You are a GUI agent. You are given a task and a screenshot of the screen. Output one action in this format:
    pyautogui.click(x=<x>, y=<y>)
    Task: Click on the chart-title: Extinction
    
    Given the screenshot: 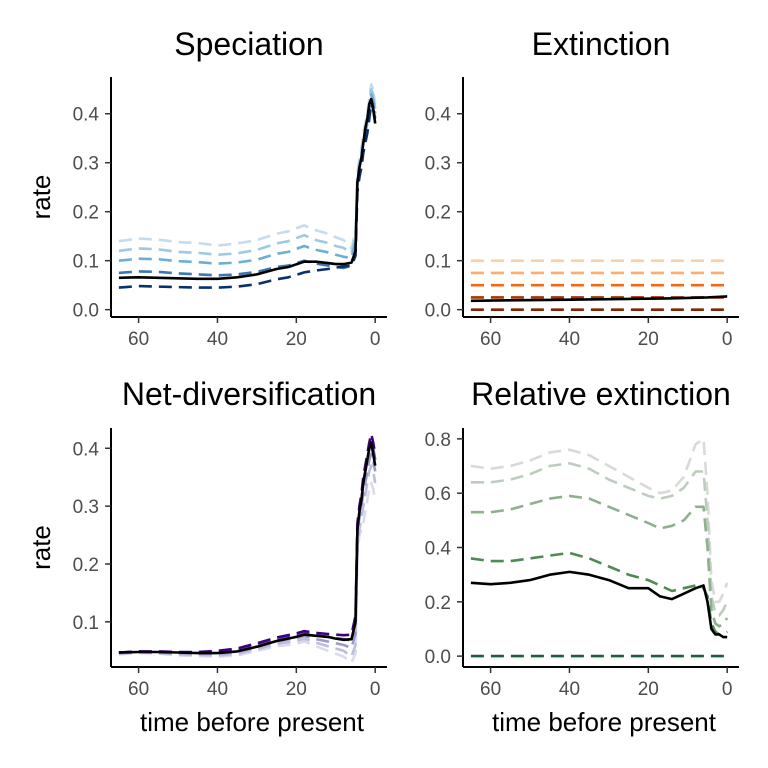 What is the action you would take?
    pyautogui.click(x=601, y=44)
    